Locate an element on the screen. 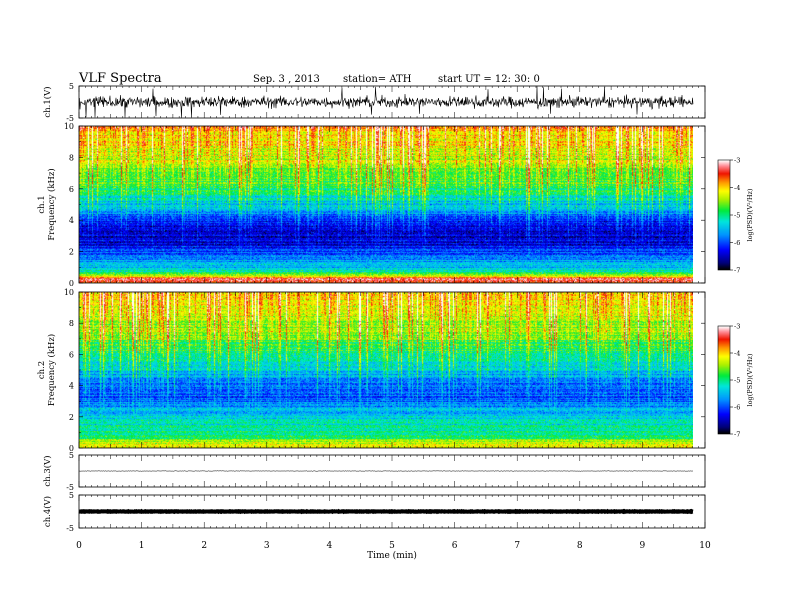 This screenshot has width=792, height=612. figure-title: VLF Spectra is located at coordinates (120, 78).